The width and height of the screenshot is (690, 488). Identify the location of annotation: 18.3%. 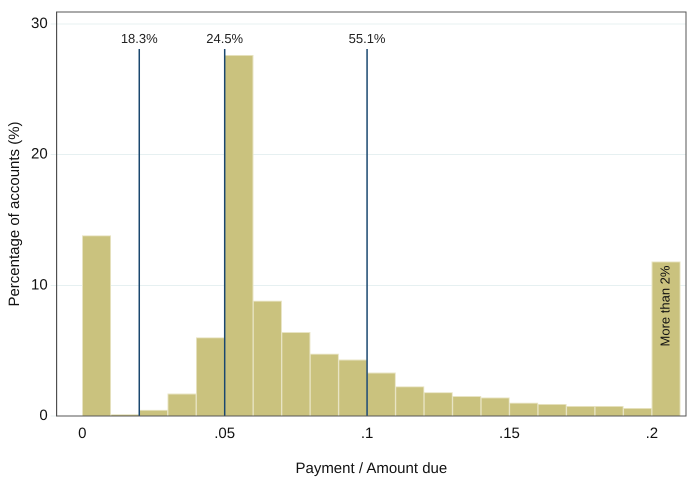
(139, 38).